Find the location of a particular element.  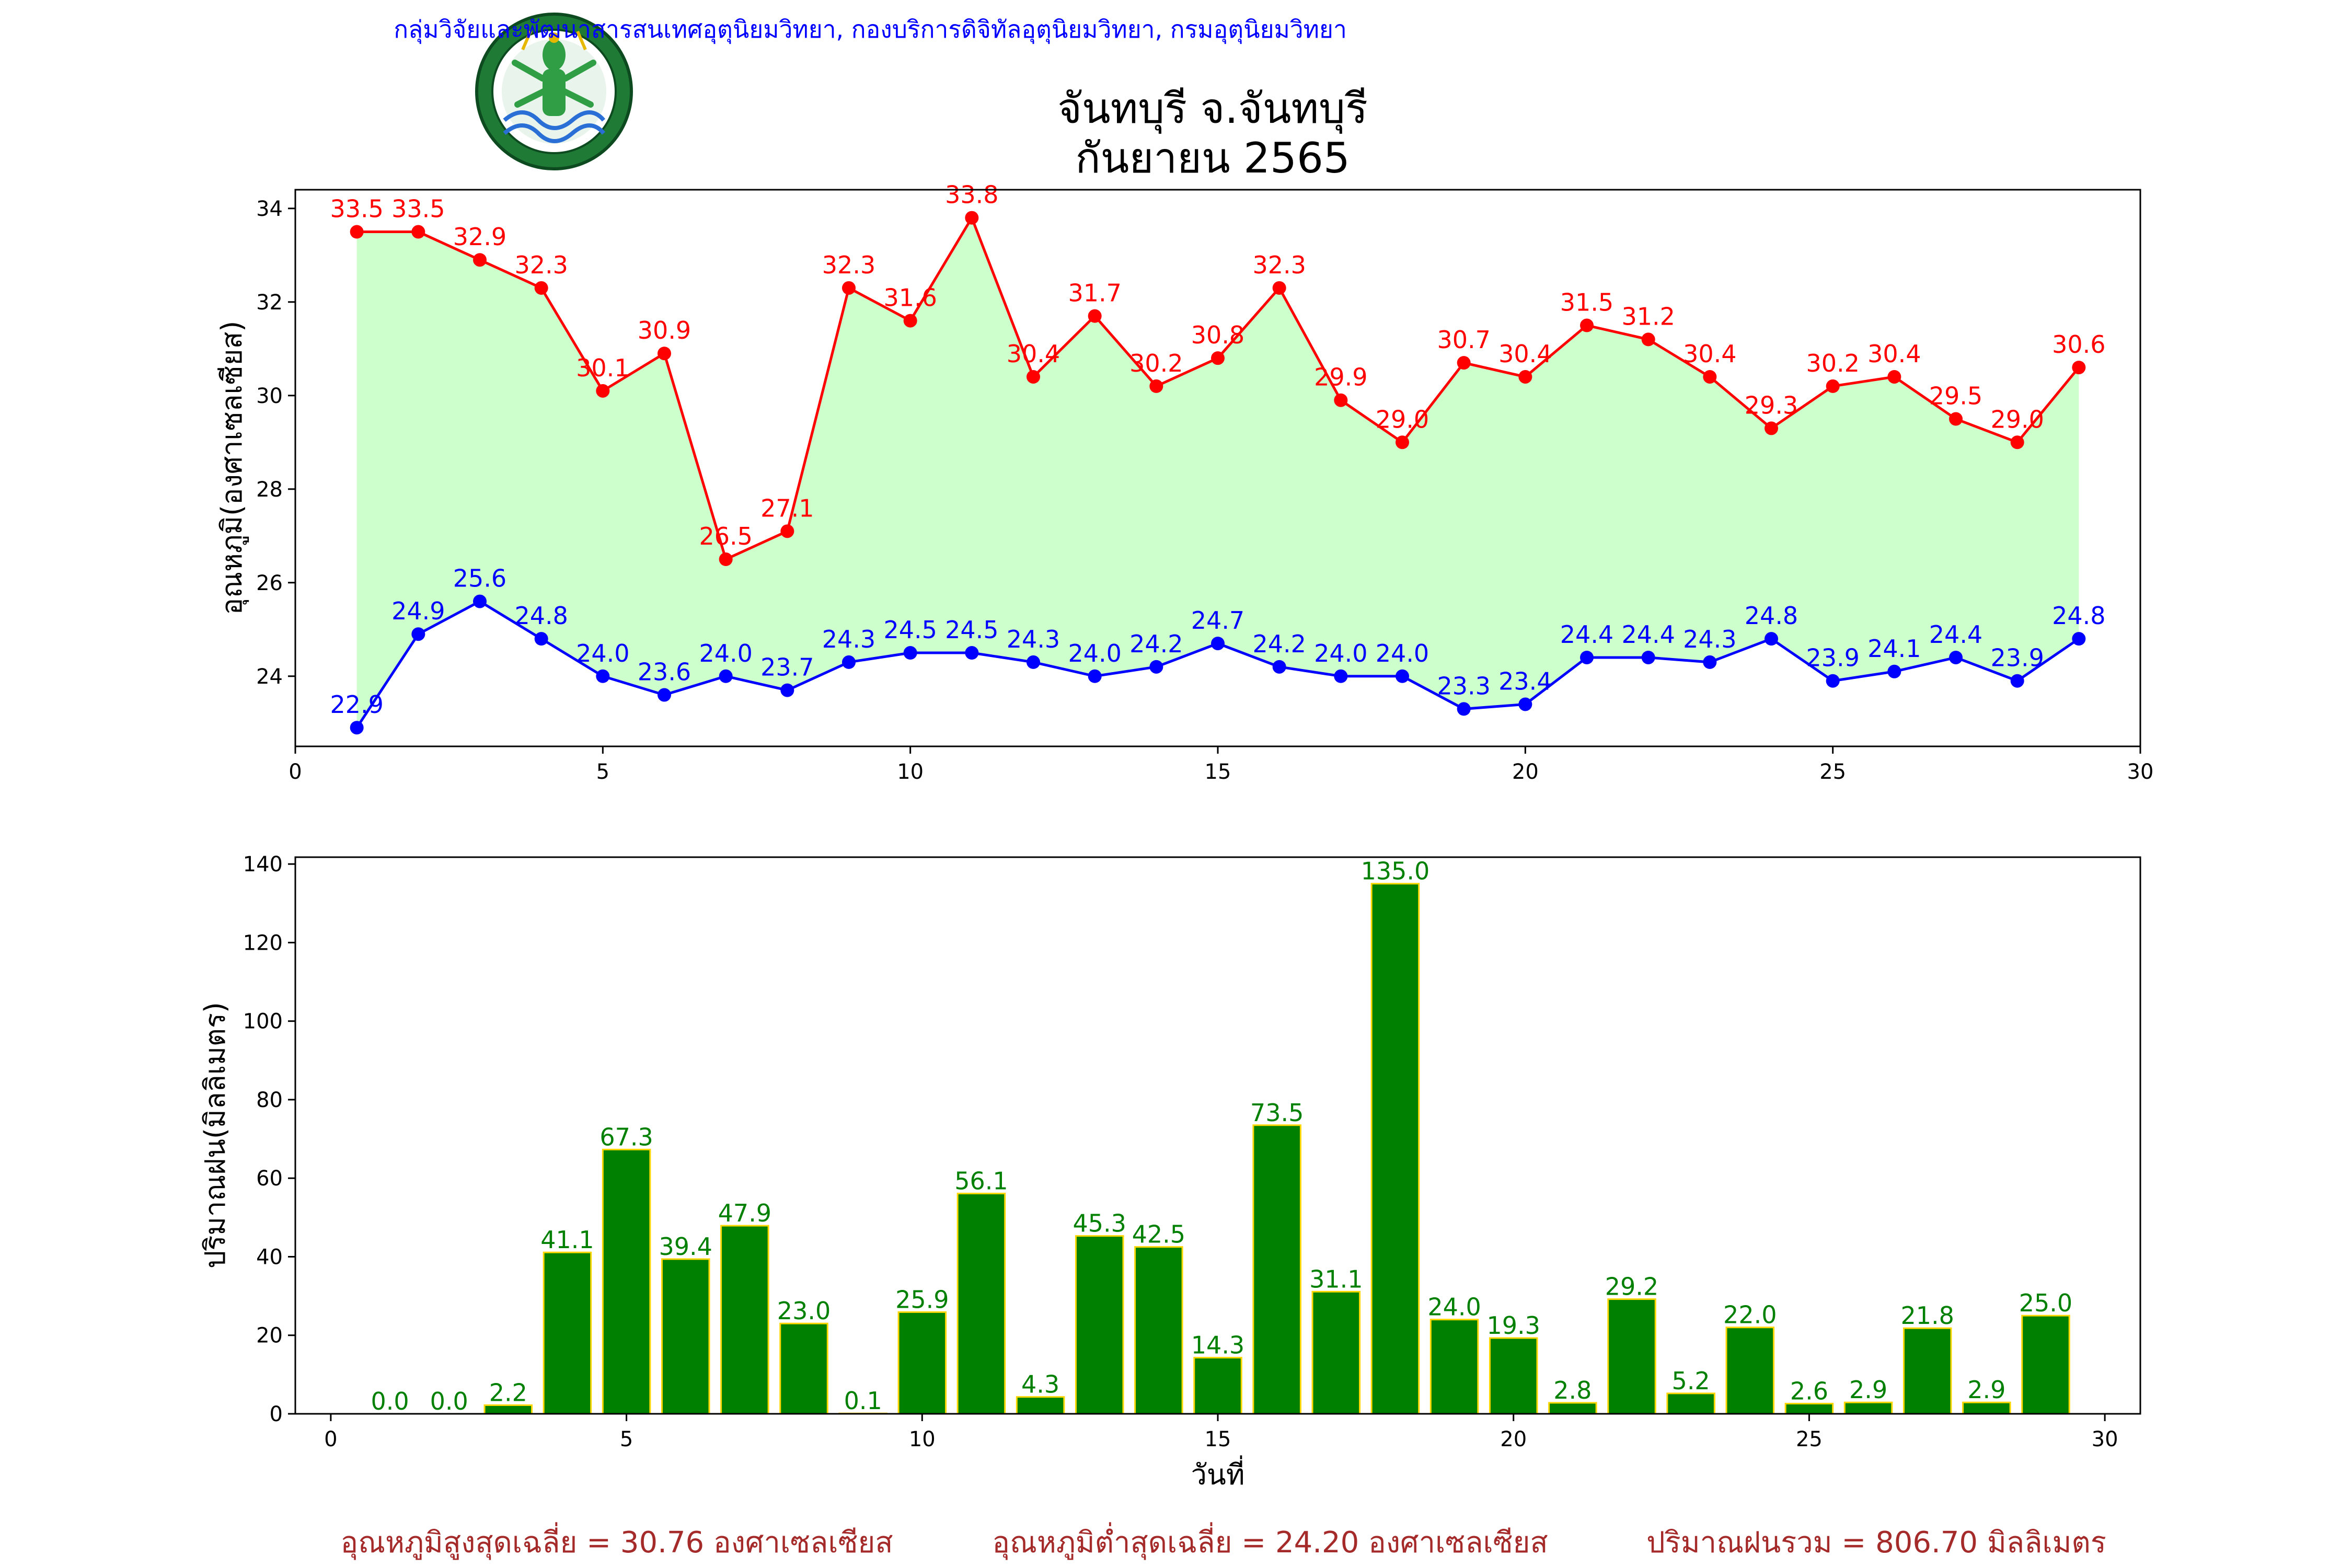

max-temperature-data-label: 30.1 is located at coordinates (602, 368).